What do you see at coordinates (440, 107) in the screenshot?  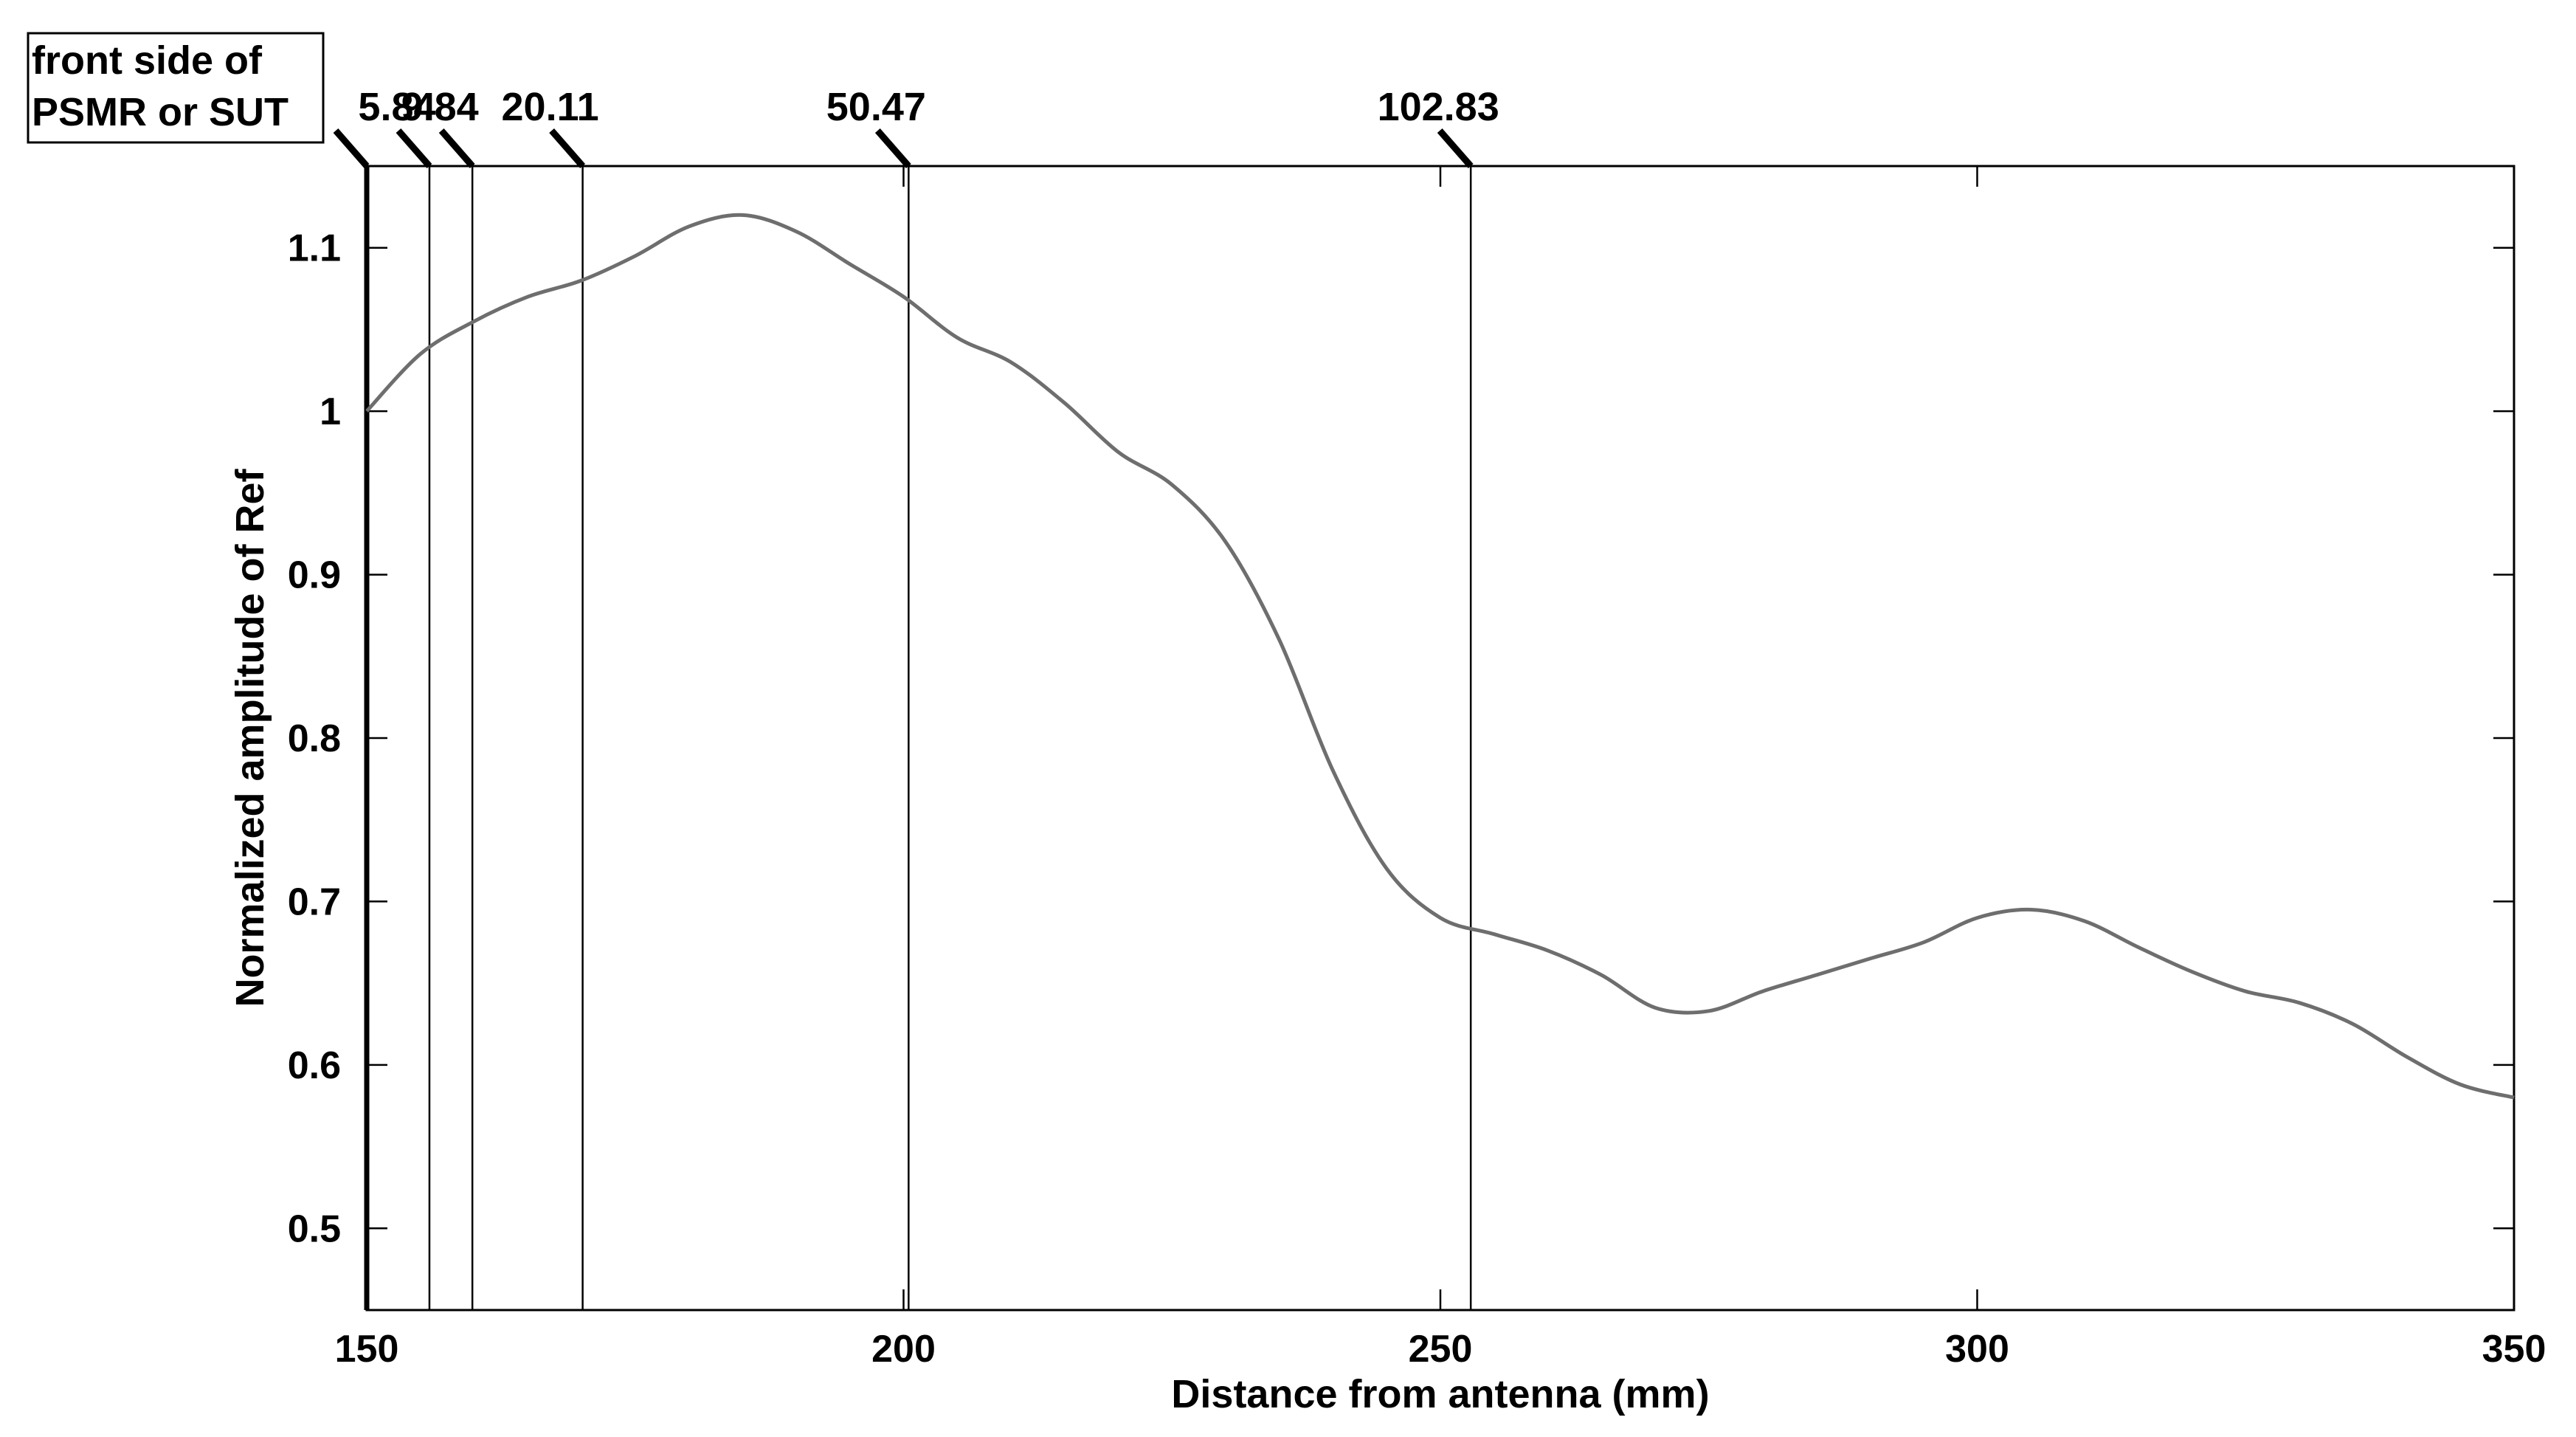 I see `marker-label: 9.84` at bounding box center [440, 107].